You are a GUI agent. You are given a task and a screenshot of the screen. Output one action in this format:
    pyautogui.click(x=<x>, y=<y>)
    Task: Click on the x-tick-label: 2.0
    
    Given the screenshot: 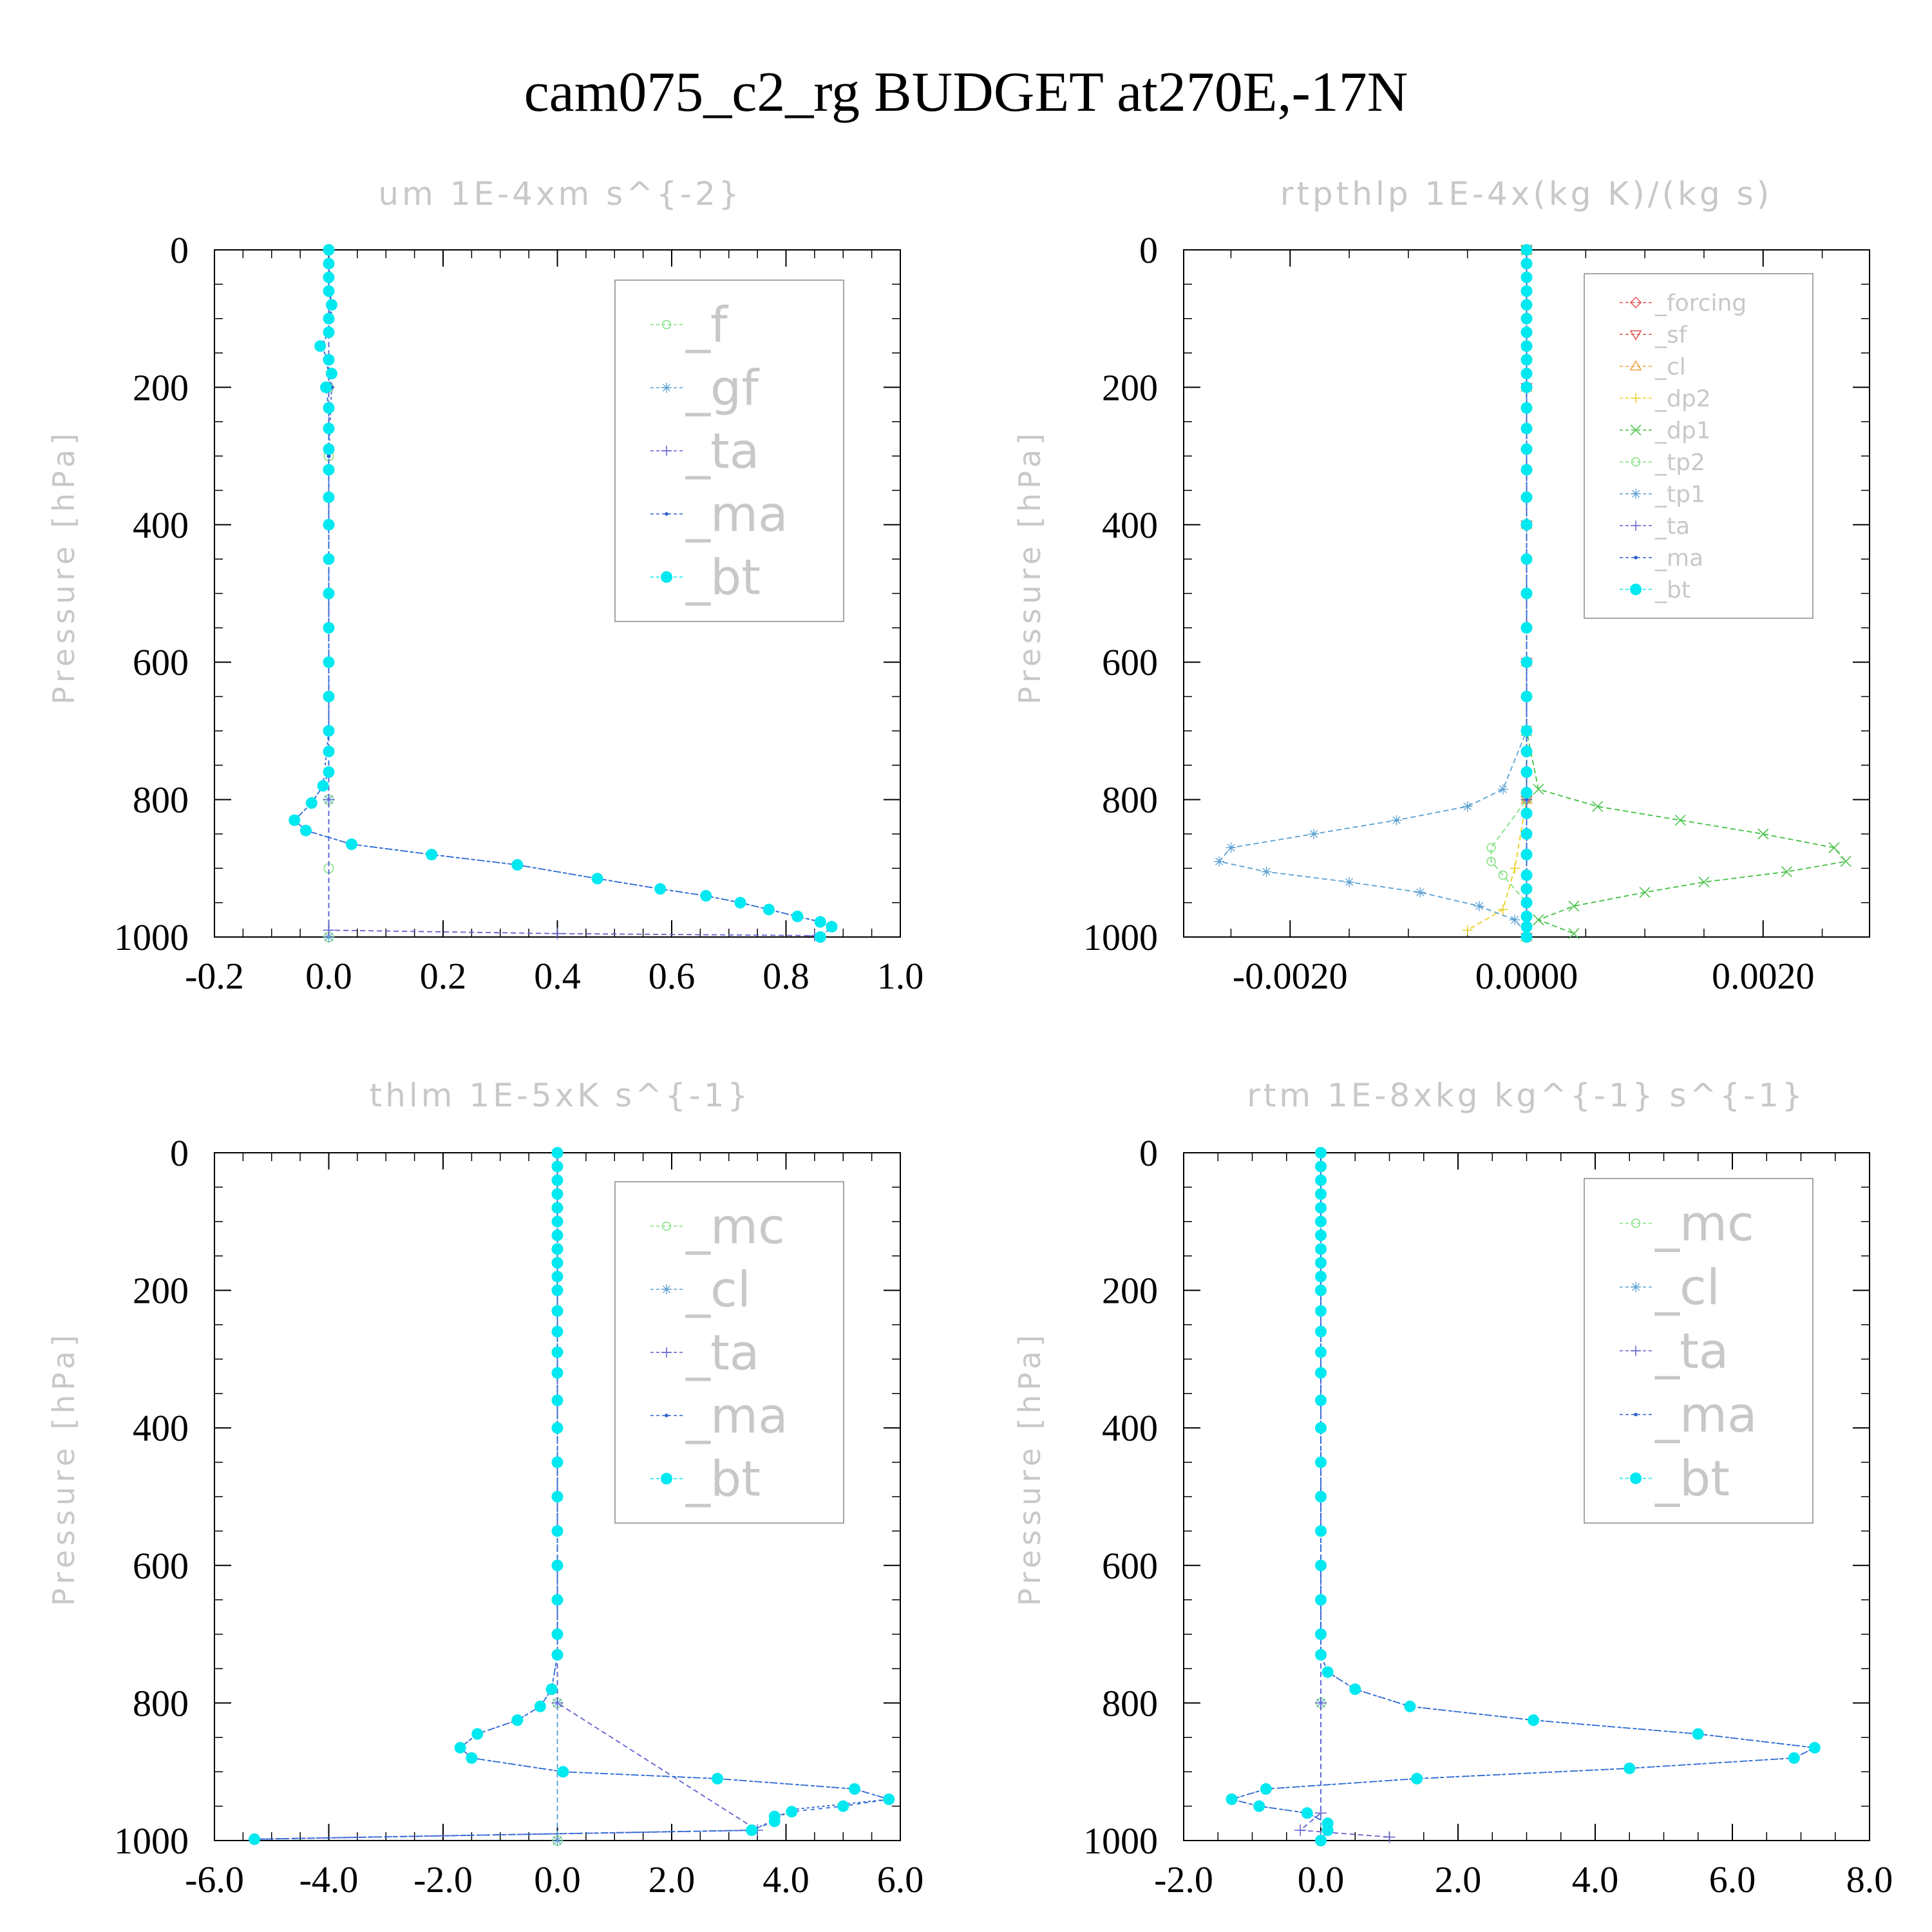 What is the action you would take?
    pyautogui.click(x=1459, y=1880)
    